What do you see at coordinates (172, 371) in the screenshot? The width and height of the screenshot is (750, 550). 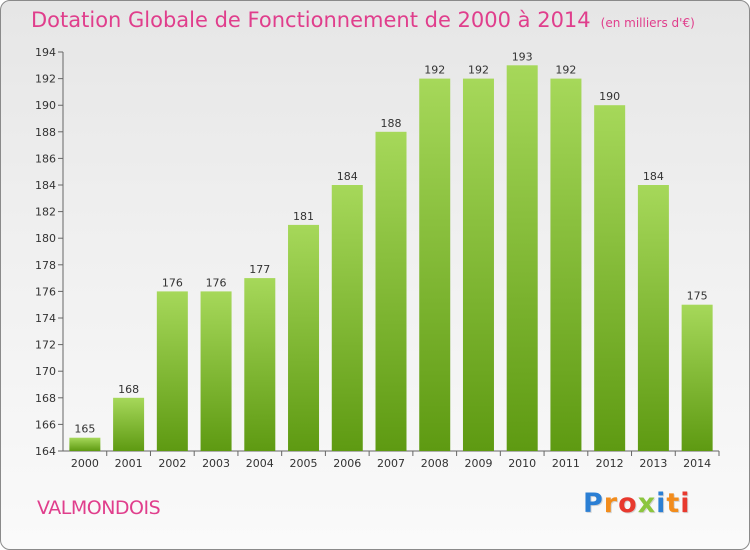 I see `bar-2002` at bounding box center [172, 371].